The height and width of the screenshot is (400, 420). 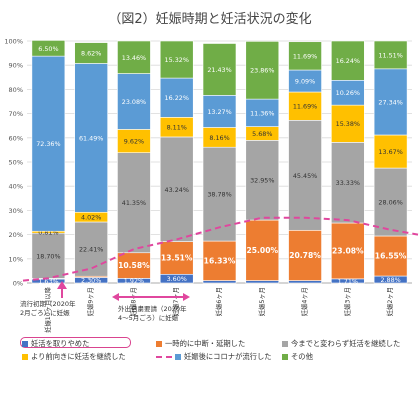 I want to click on data-label: 3.60%, so click(x=177, y=279).